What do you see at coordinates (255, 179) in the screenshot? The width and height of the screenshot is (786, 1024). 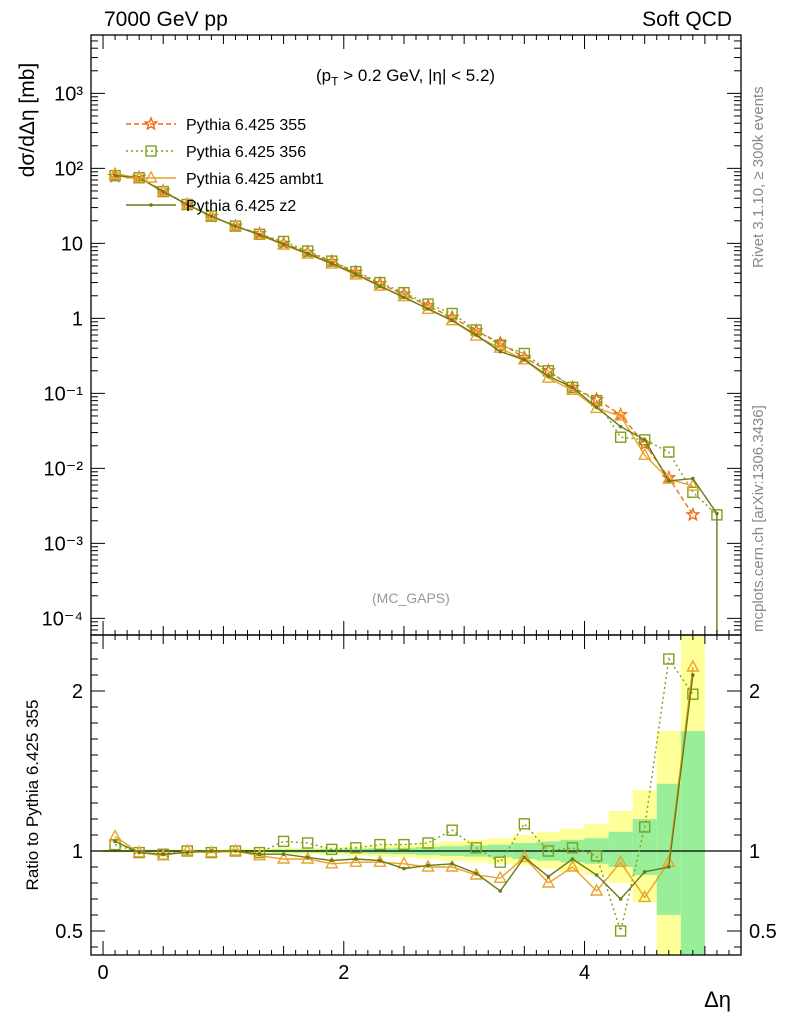 I see `legend-label-2: Pythia 6.425 ambt1` at bounding box center [255, 179].